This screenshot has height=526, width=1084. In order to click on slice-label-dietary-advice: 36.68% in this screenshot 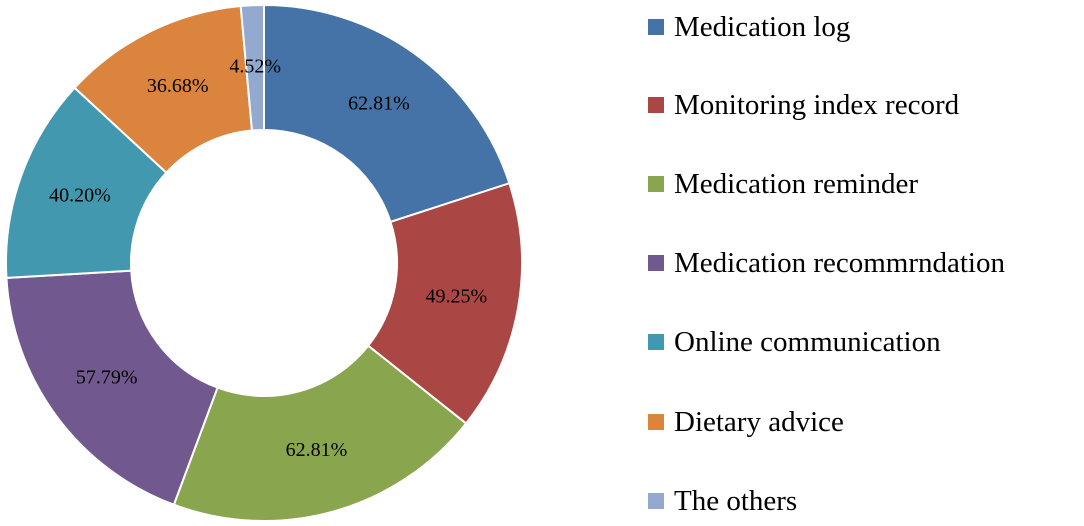, I will do `click(178, 86)`.